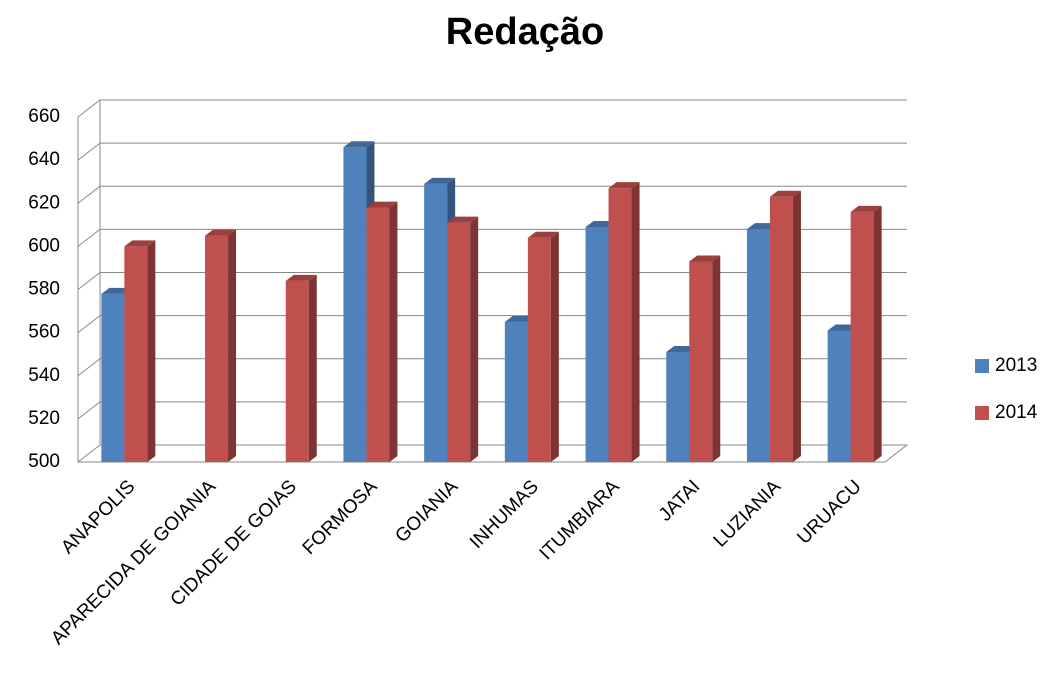 The height and width of the screenshot is (682, 1051). Describe the element at coordinates (44, 418) in the screenshot. I see `y-tick-label: 520` at that location.